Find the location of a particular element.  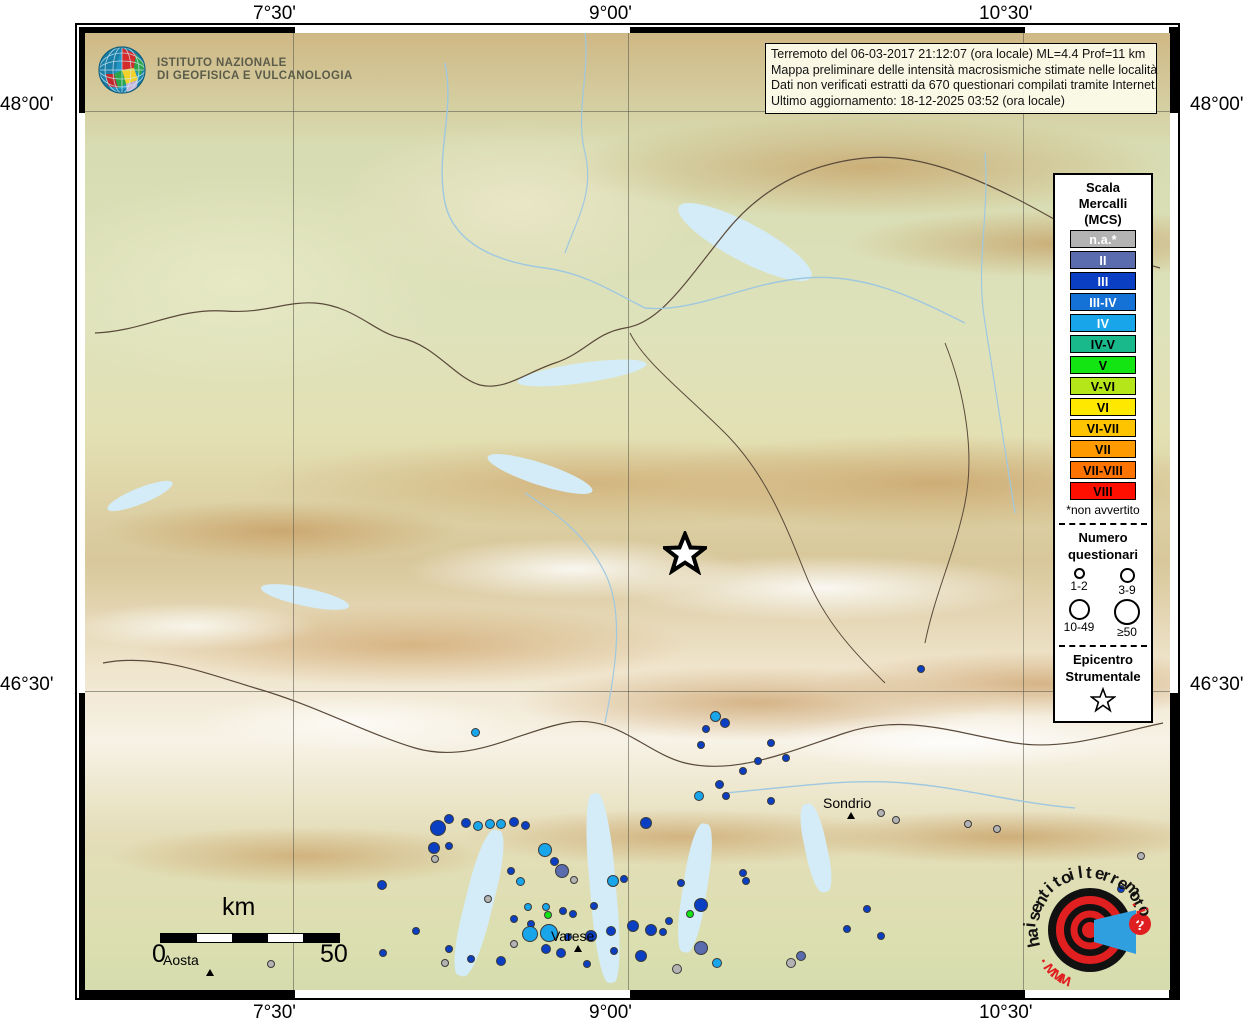

scale-bar is located at coordinates (250, 938).